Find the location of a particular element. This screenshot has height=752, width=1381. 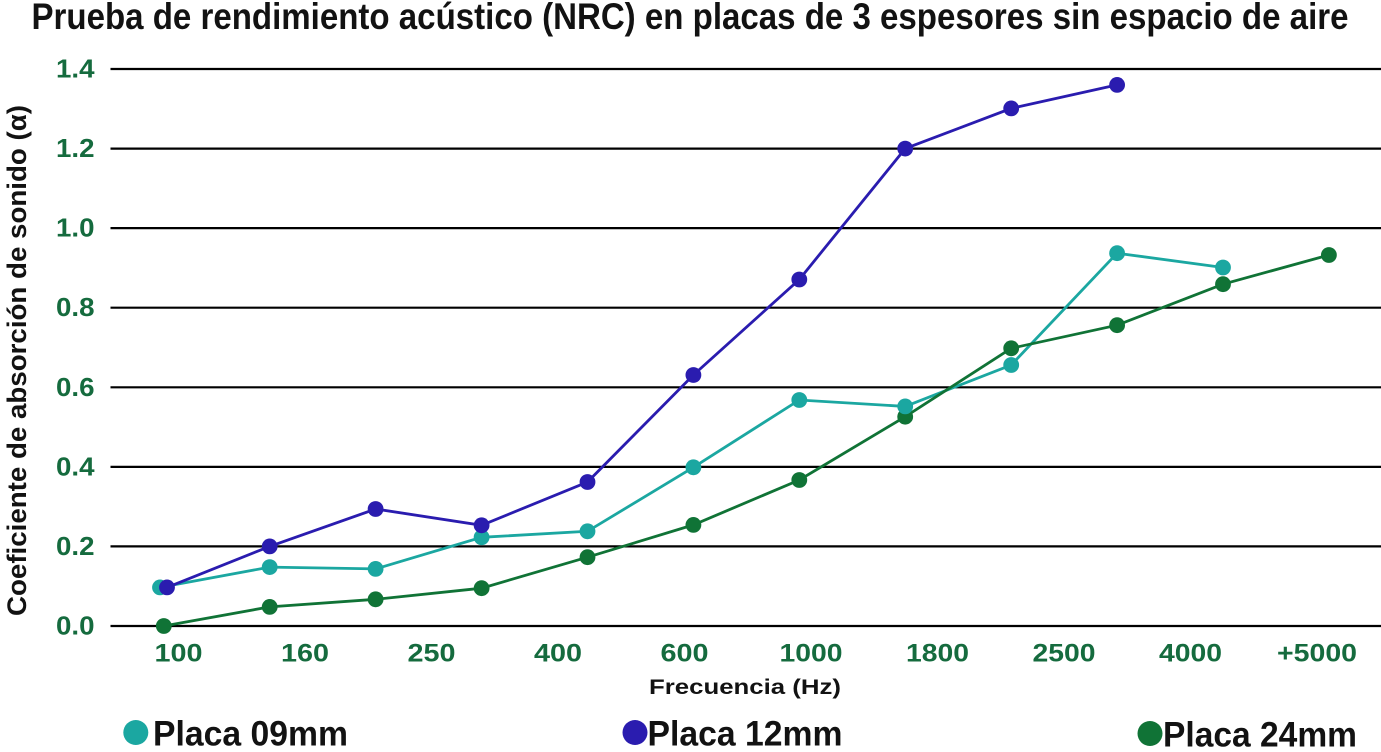

svg-text: 4000 is located at coordinates (1190, 654).